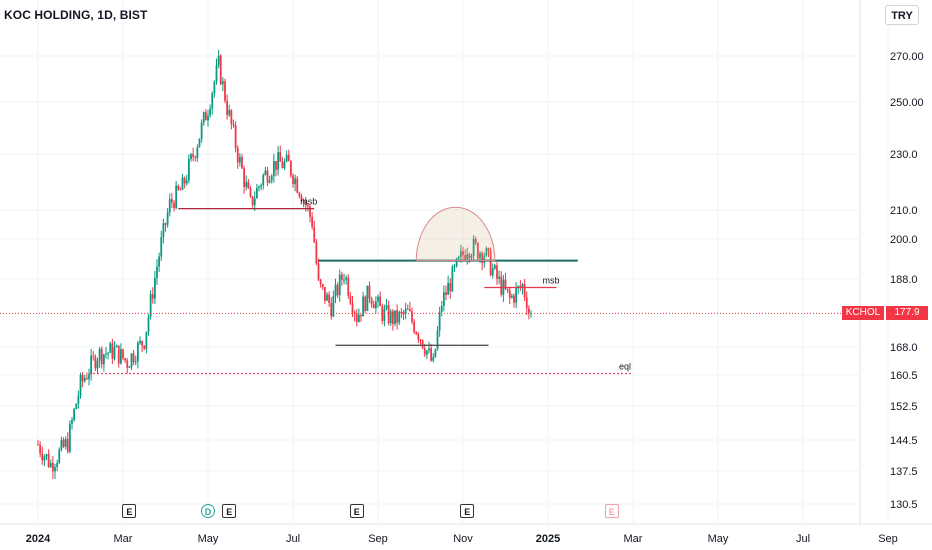 This screenshot has height=550, width=932. I want to click on x-tick-label: May, so click(208, 539).